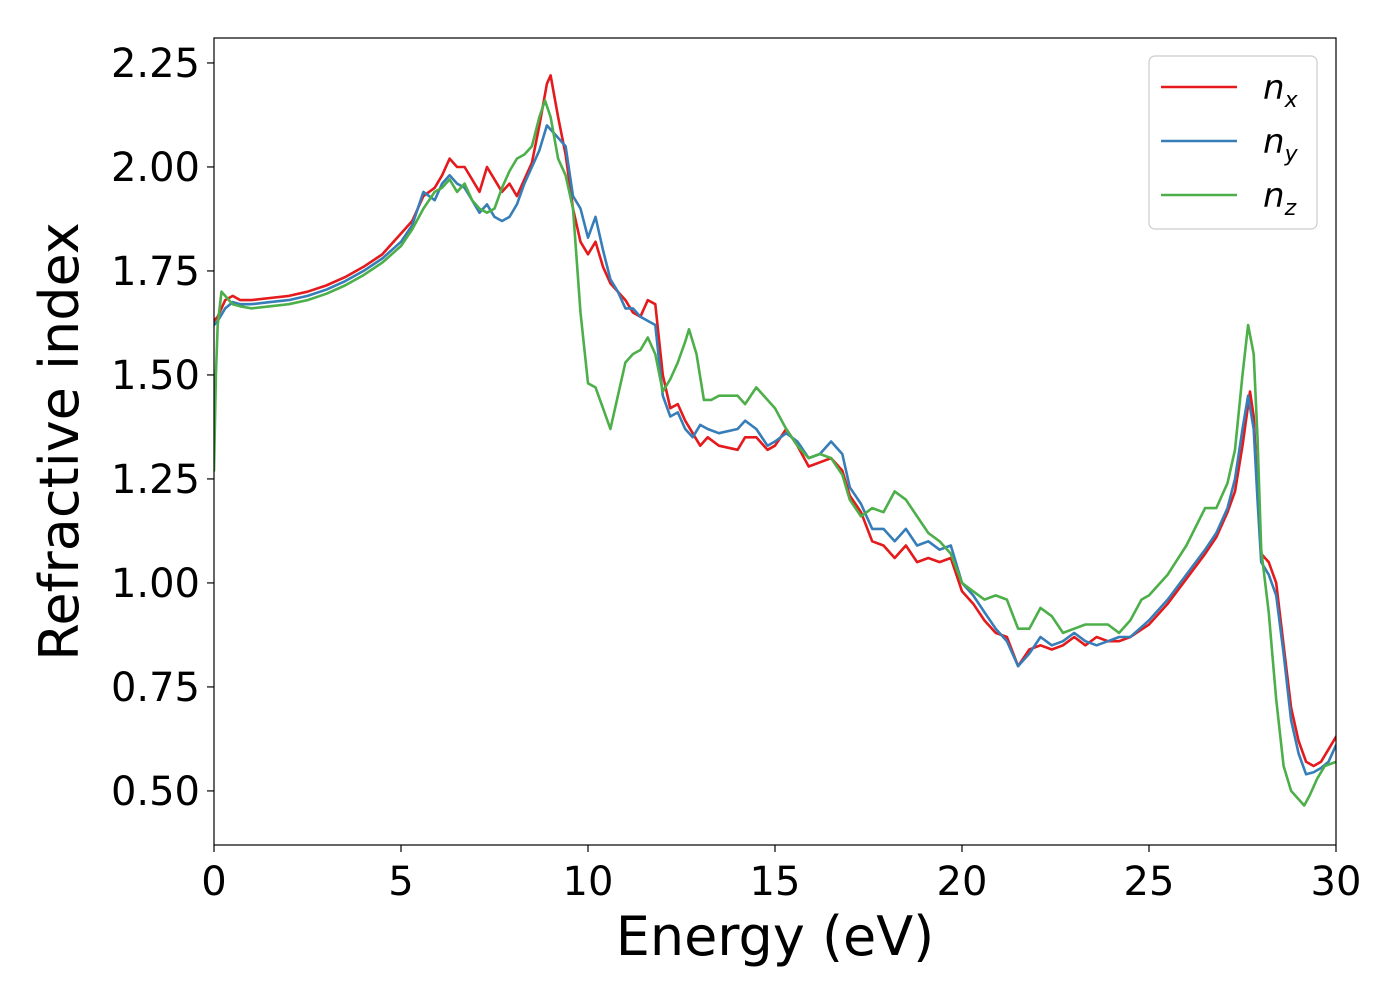 The image size is (1400, 1000). Describe the element at coordinates (1280, 198) in the screenshot. I see `legend-label-n-z: nz` at that location.